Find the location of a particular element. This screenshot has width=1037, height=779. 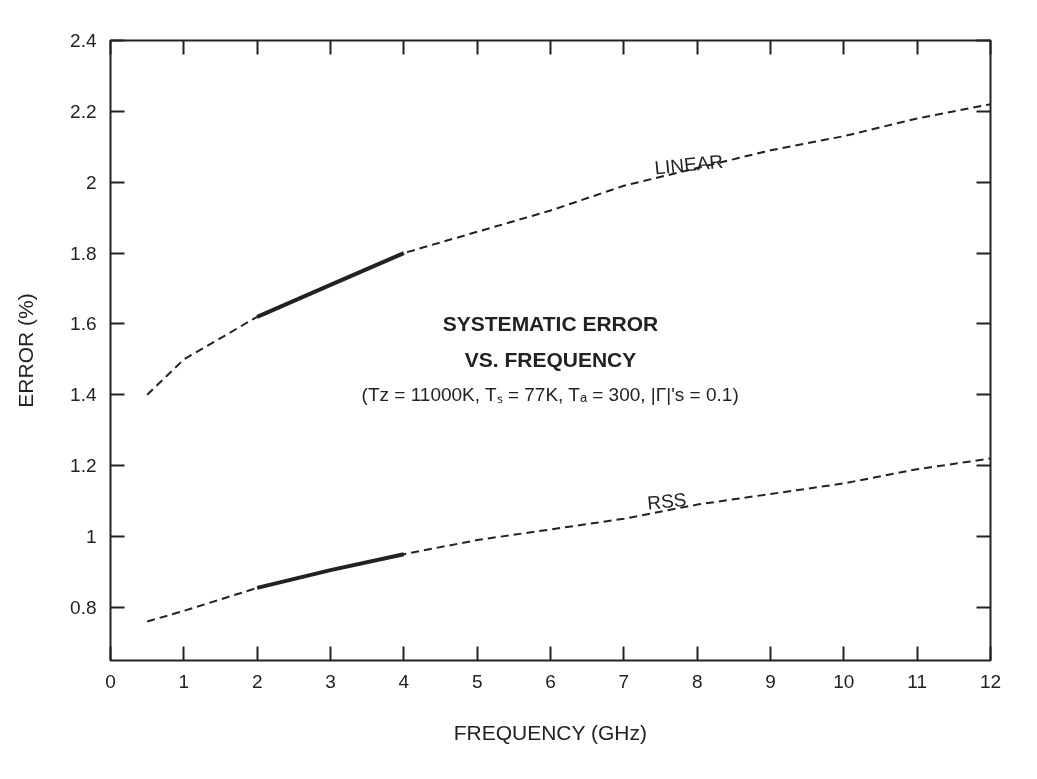

annotation: (Tz = 11000K, Tₛ = 77K, Tₐ = 300, |Γ|'s = 0.1) is located at coordinates (550, 395).